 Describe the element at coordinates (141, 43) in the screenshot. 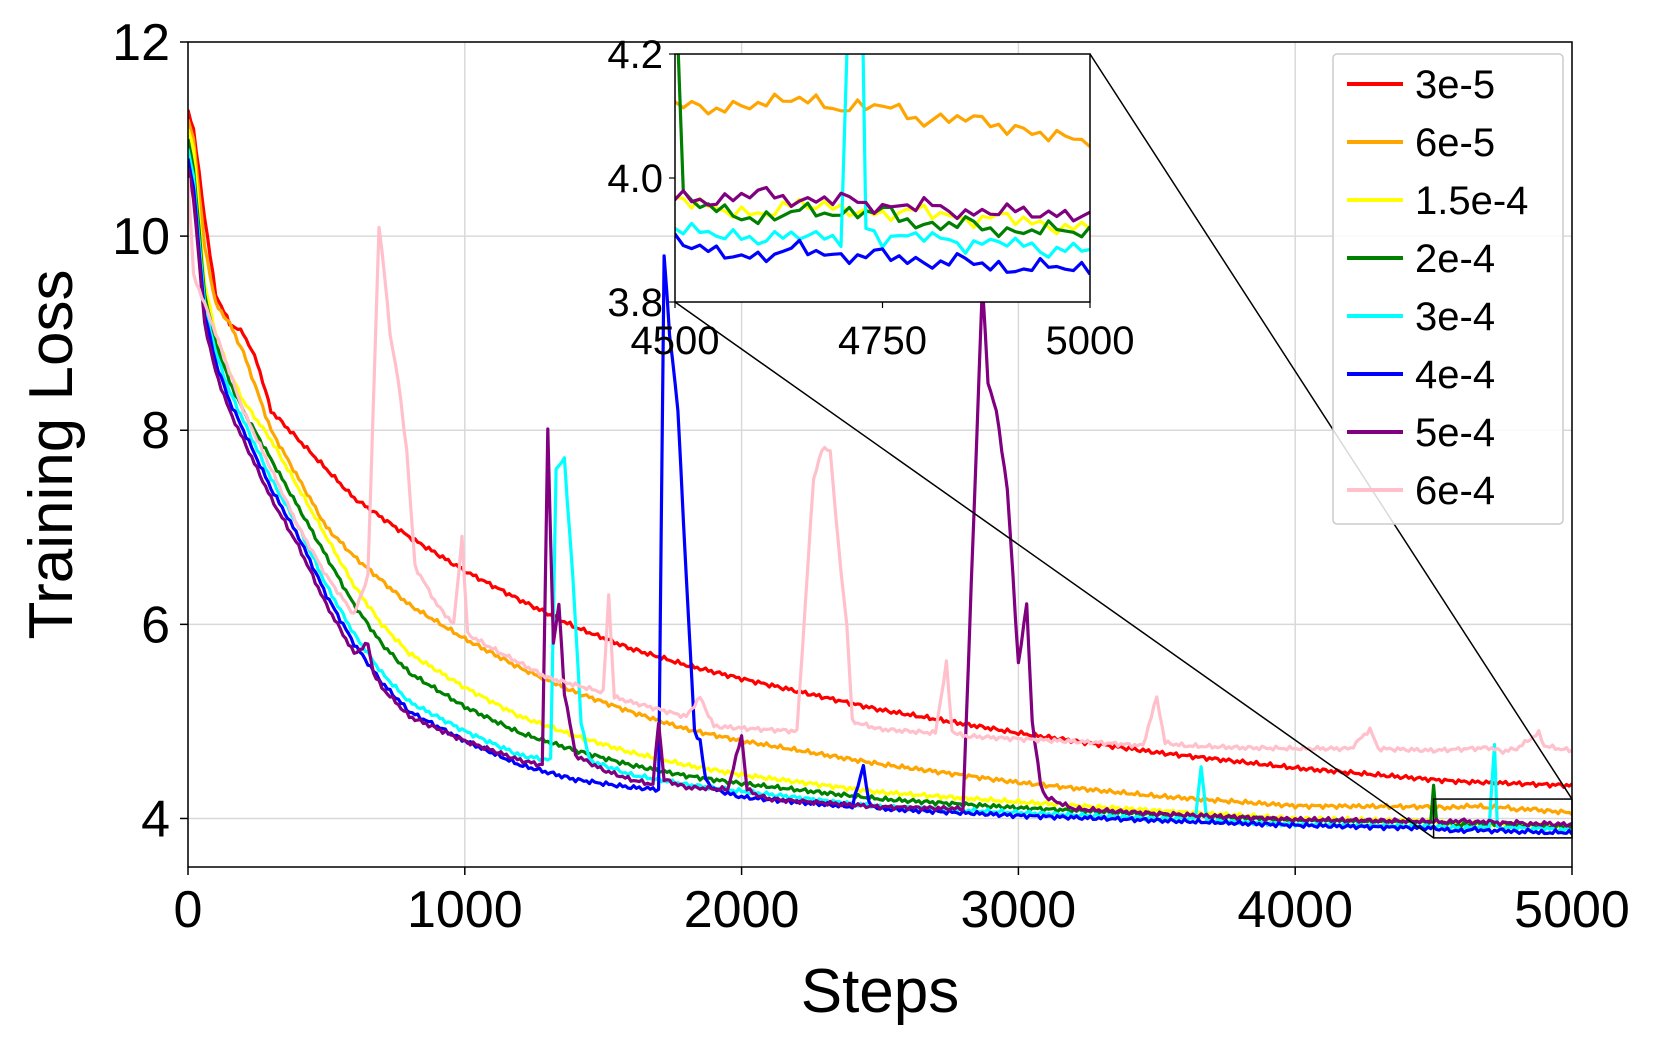

I see `y-tick-label: 12` at that location.